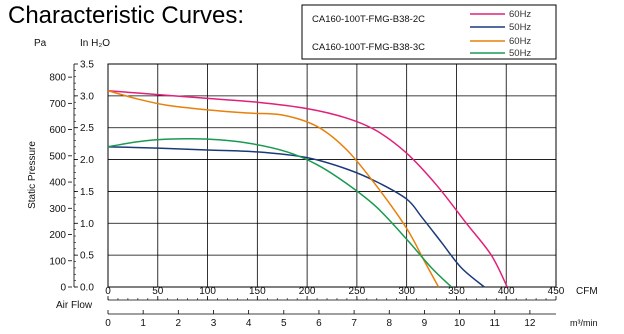 This screenshot has width=624, height=334. What do you see at coordinates (87, 96) in the screenshot?
I see `y-tick-label-inh2o: 3.0` at bounding box center [87, 96].